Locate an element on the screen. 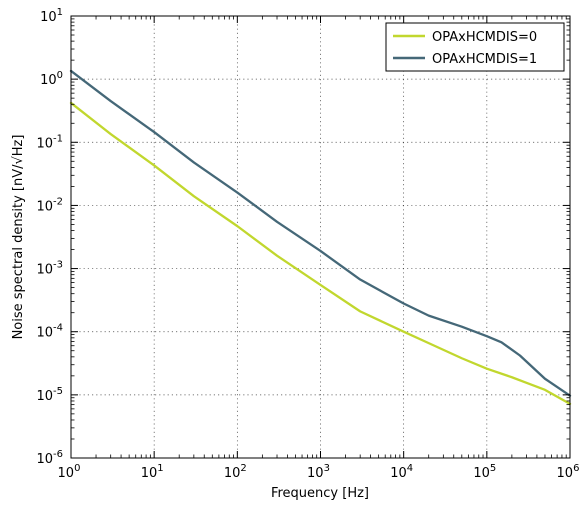 This screenshot has width=582, height=506. y-tick-label: 10⁻³ is located at coordinates (49, 269).